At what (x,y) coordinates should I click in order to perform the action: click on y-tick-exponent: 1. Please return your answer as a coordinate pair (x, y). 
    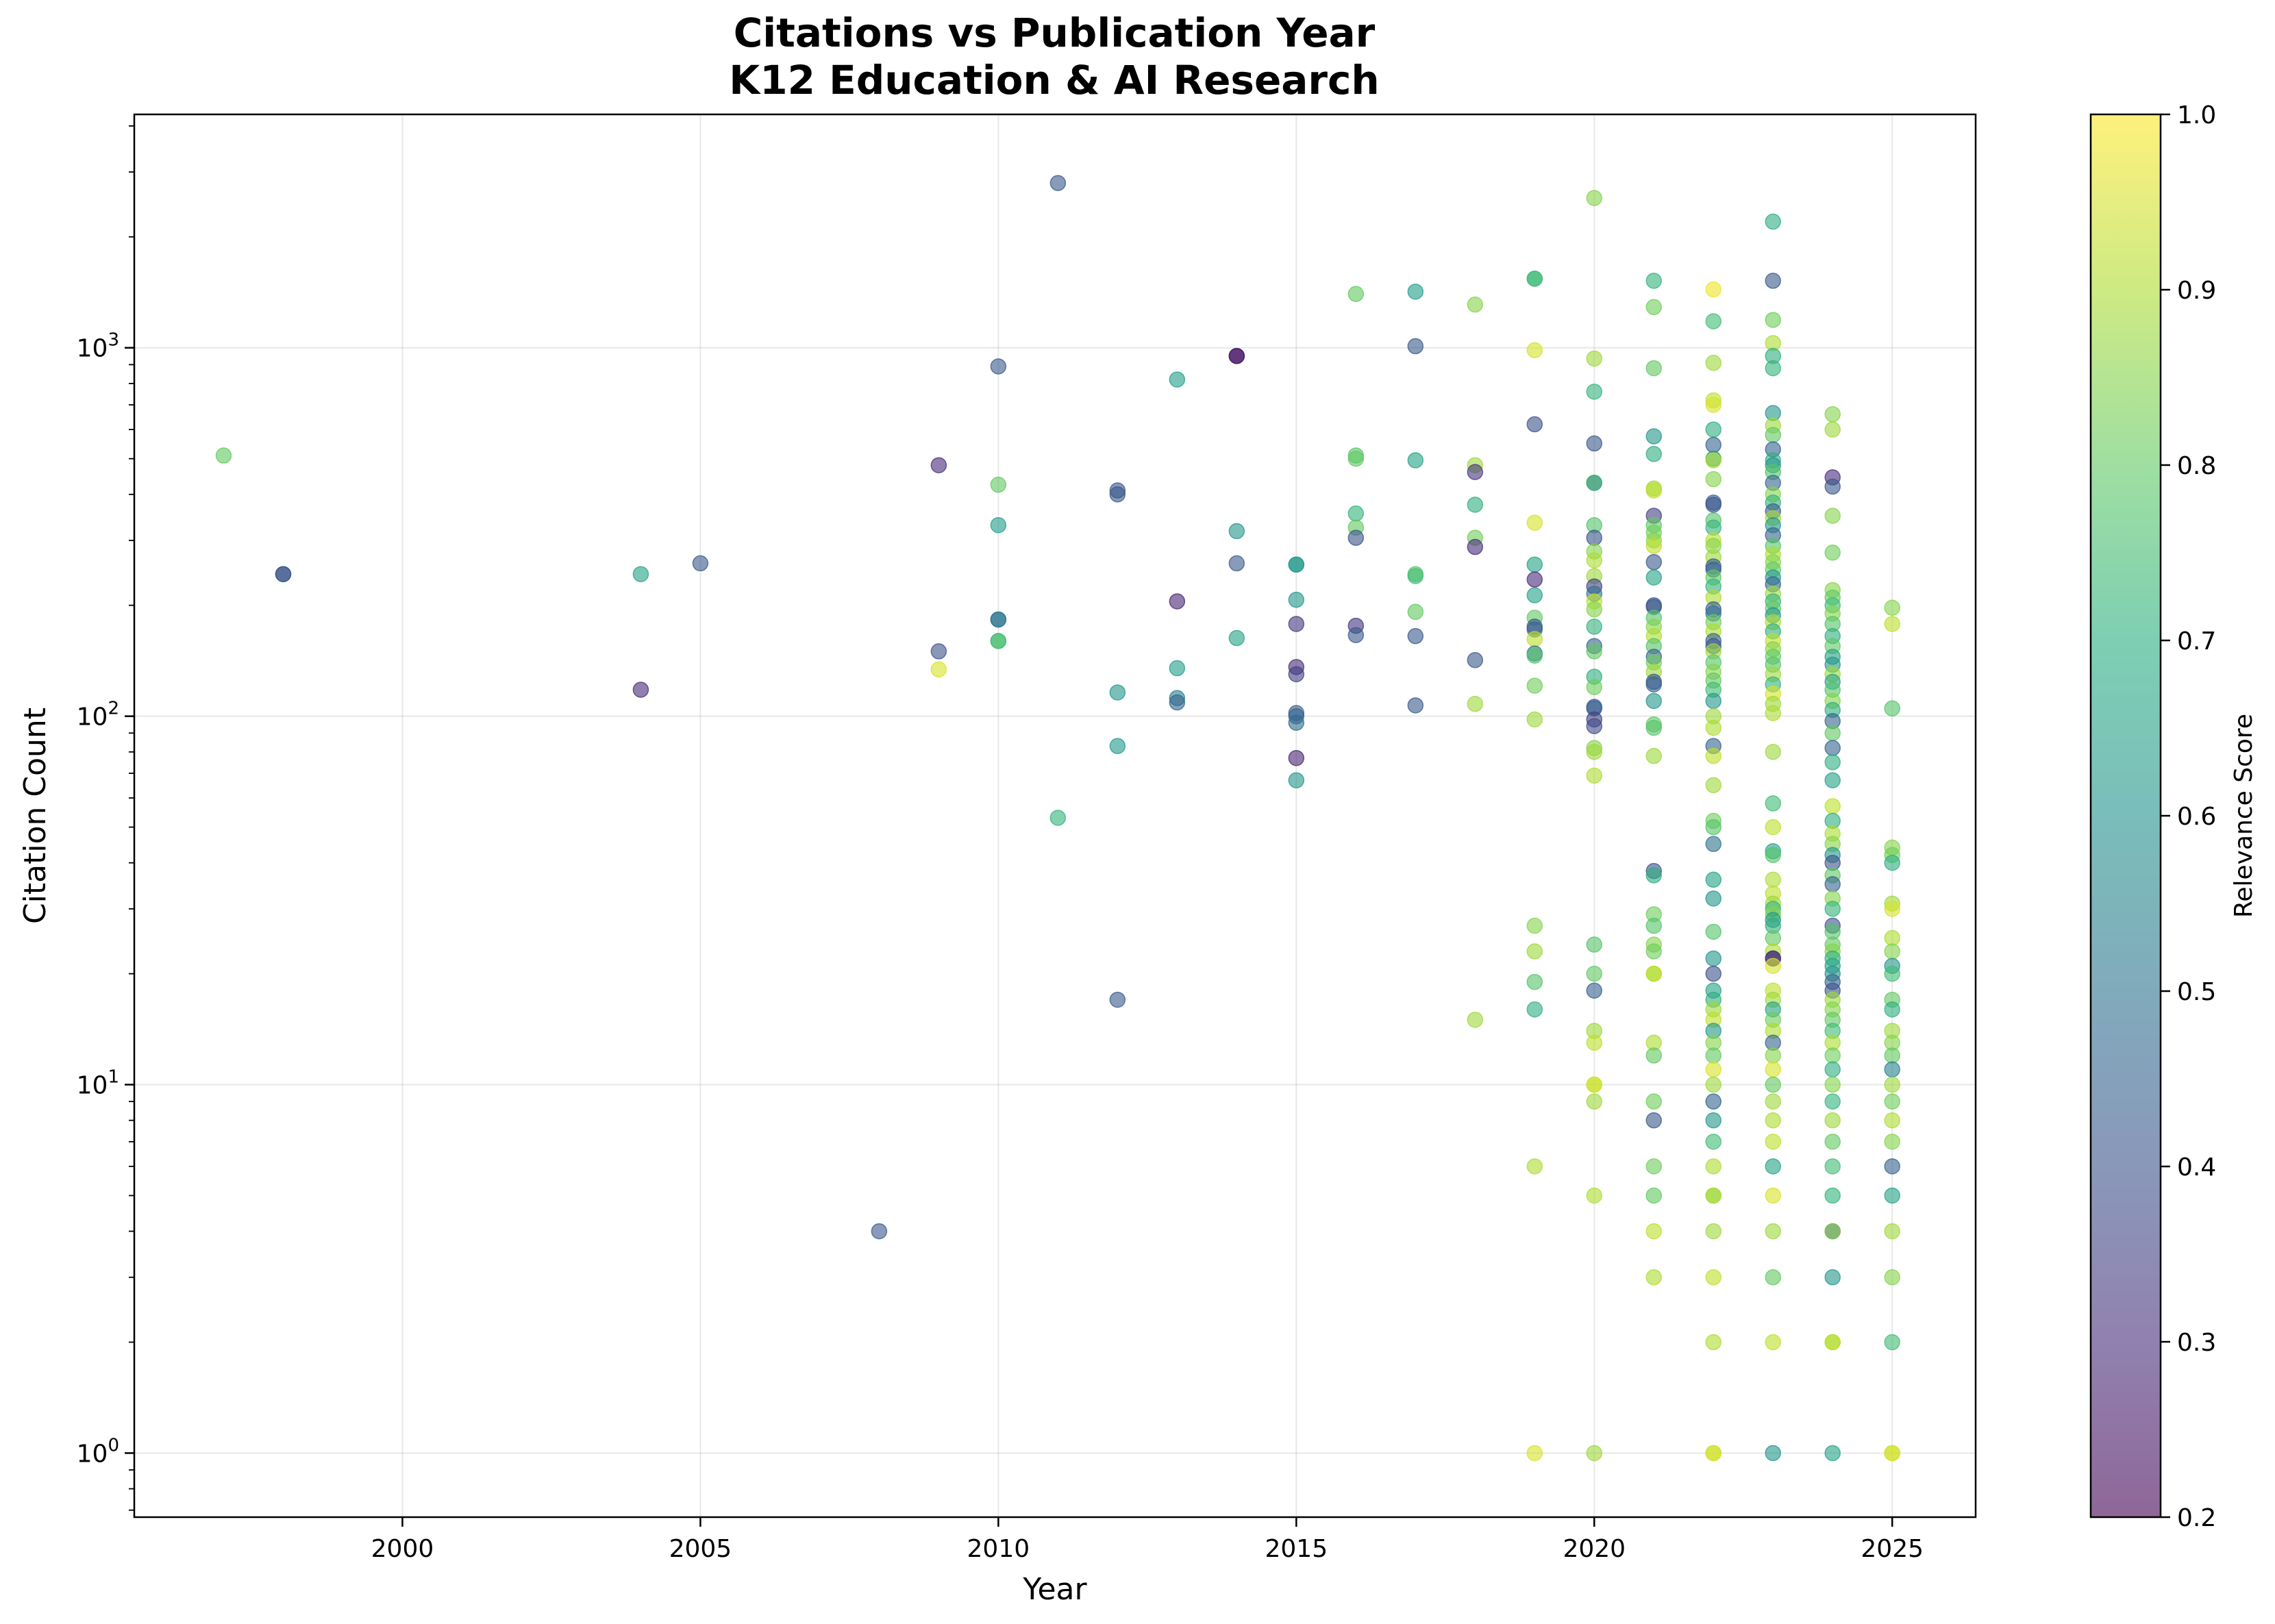
    Looking at the image, I should click on (114, 1077).